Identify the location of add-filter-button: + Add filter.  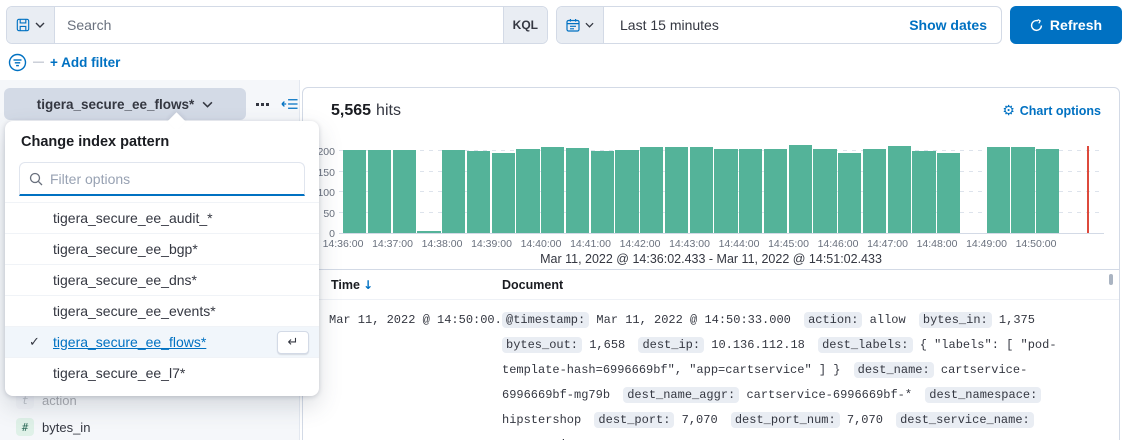
(85, 62).